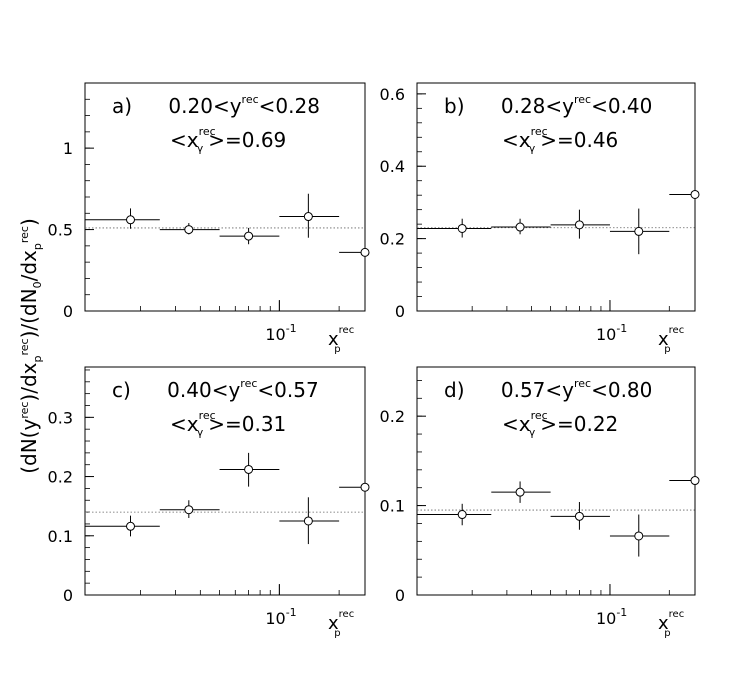 The image size is (737, 680). Describe the element at coordinates (392, 506) in the screenshot. I see `y-tick-label: 0.1` at that location.